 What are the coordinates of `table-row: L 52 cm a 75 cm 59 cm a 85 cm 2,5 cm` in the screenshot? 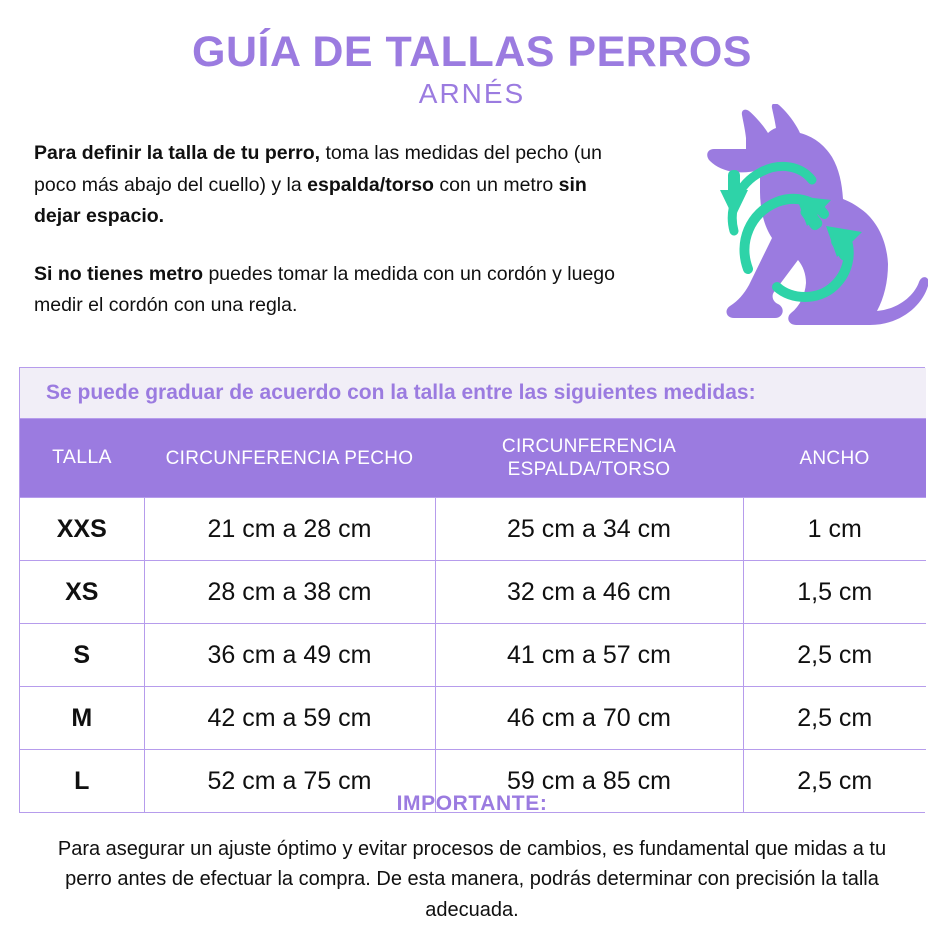 It's located at (473, 781).